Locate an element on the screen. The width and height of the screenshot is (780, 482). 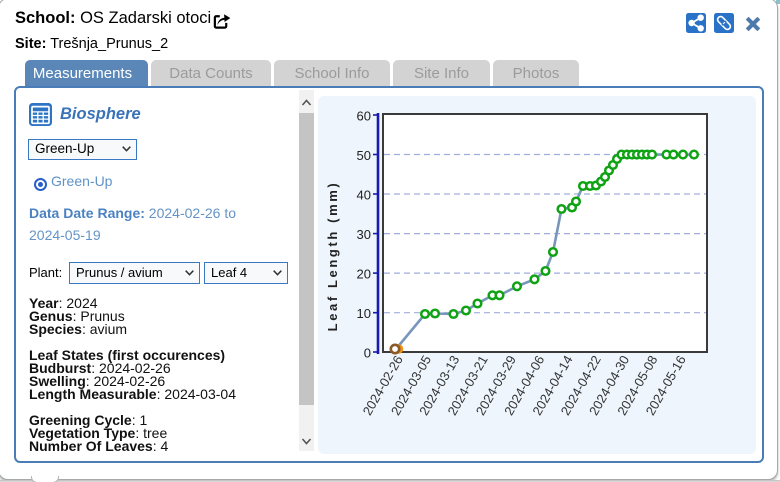
svg-text: 60 is located at coordinates (364, 116).